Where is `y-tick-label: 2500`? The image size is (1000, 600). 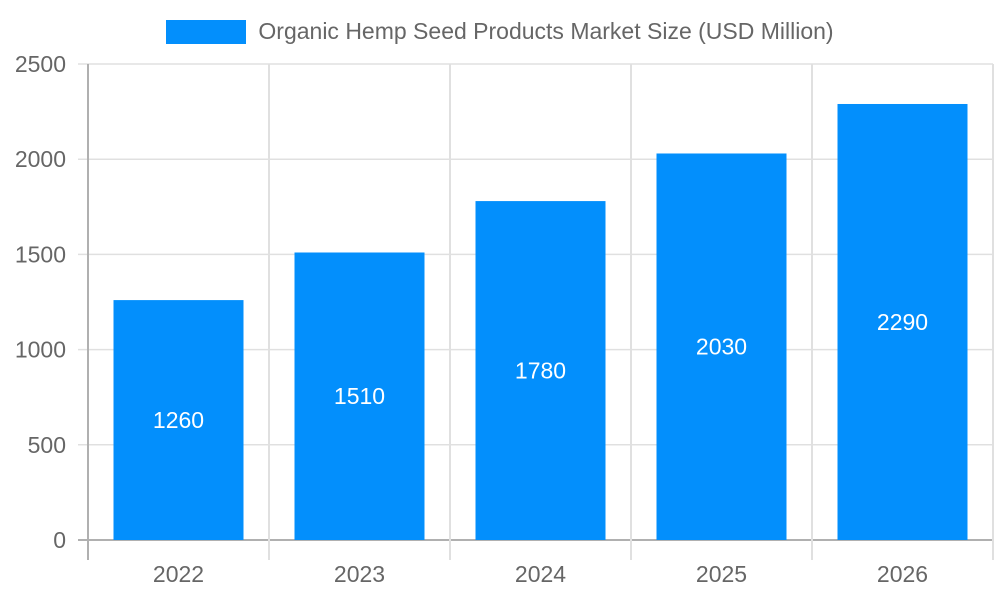 y-tick-label: 2500 is located at coordinates (40, 64).